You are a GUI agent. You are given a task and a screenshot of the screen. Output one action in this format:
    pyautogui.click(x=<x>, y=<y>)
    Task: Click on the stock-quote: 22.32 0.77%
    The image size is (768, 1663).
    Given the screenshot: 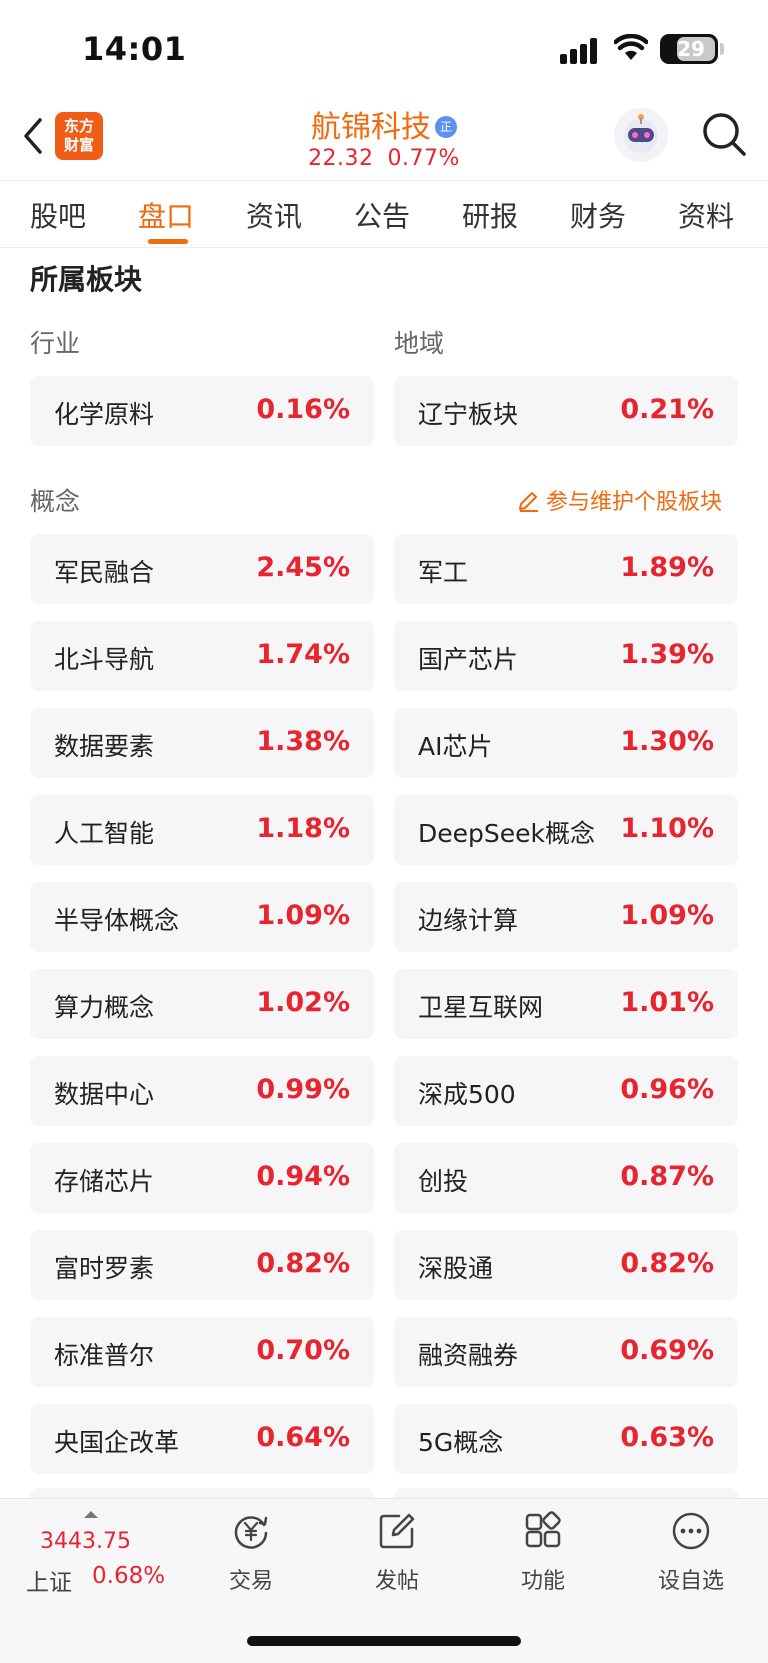 What is the action you would take?
    pyautogui.click(x=384, y=158)
    